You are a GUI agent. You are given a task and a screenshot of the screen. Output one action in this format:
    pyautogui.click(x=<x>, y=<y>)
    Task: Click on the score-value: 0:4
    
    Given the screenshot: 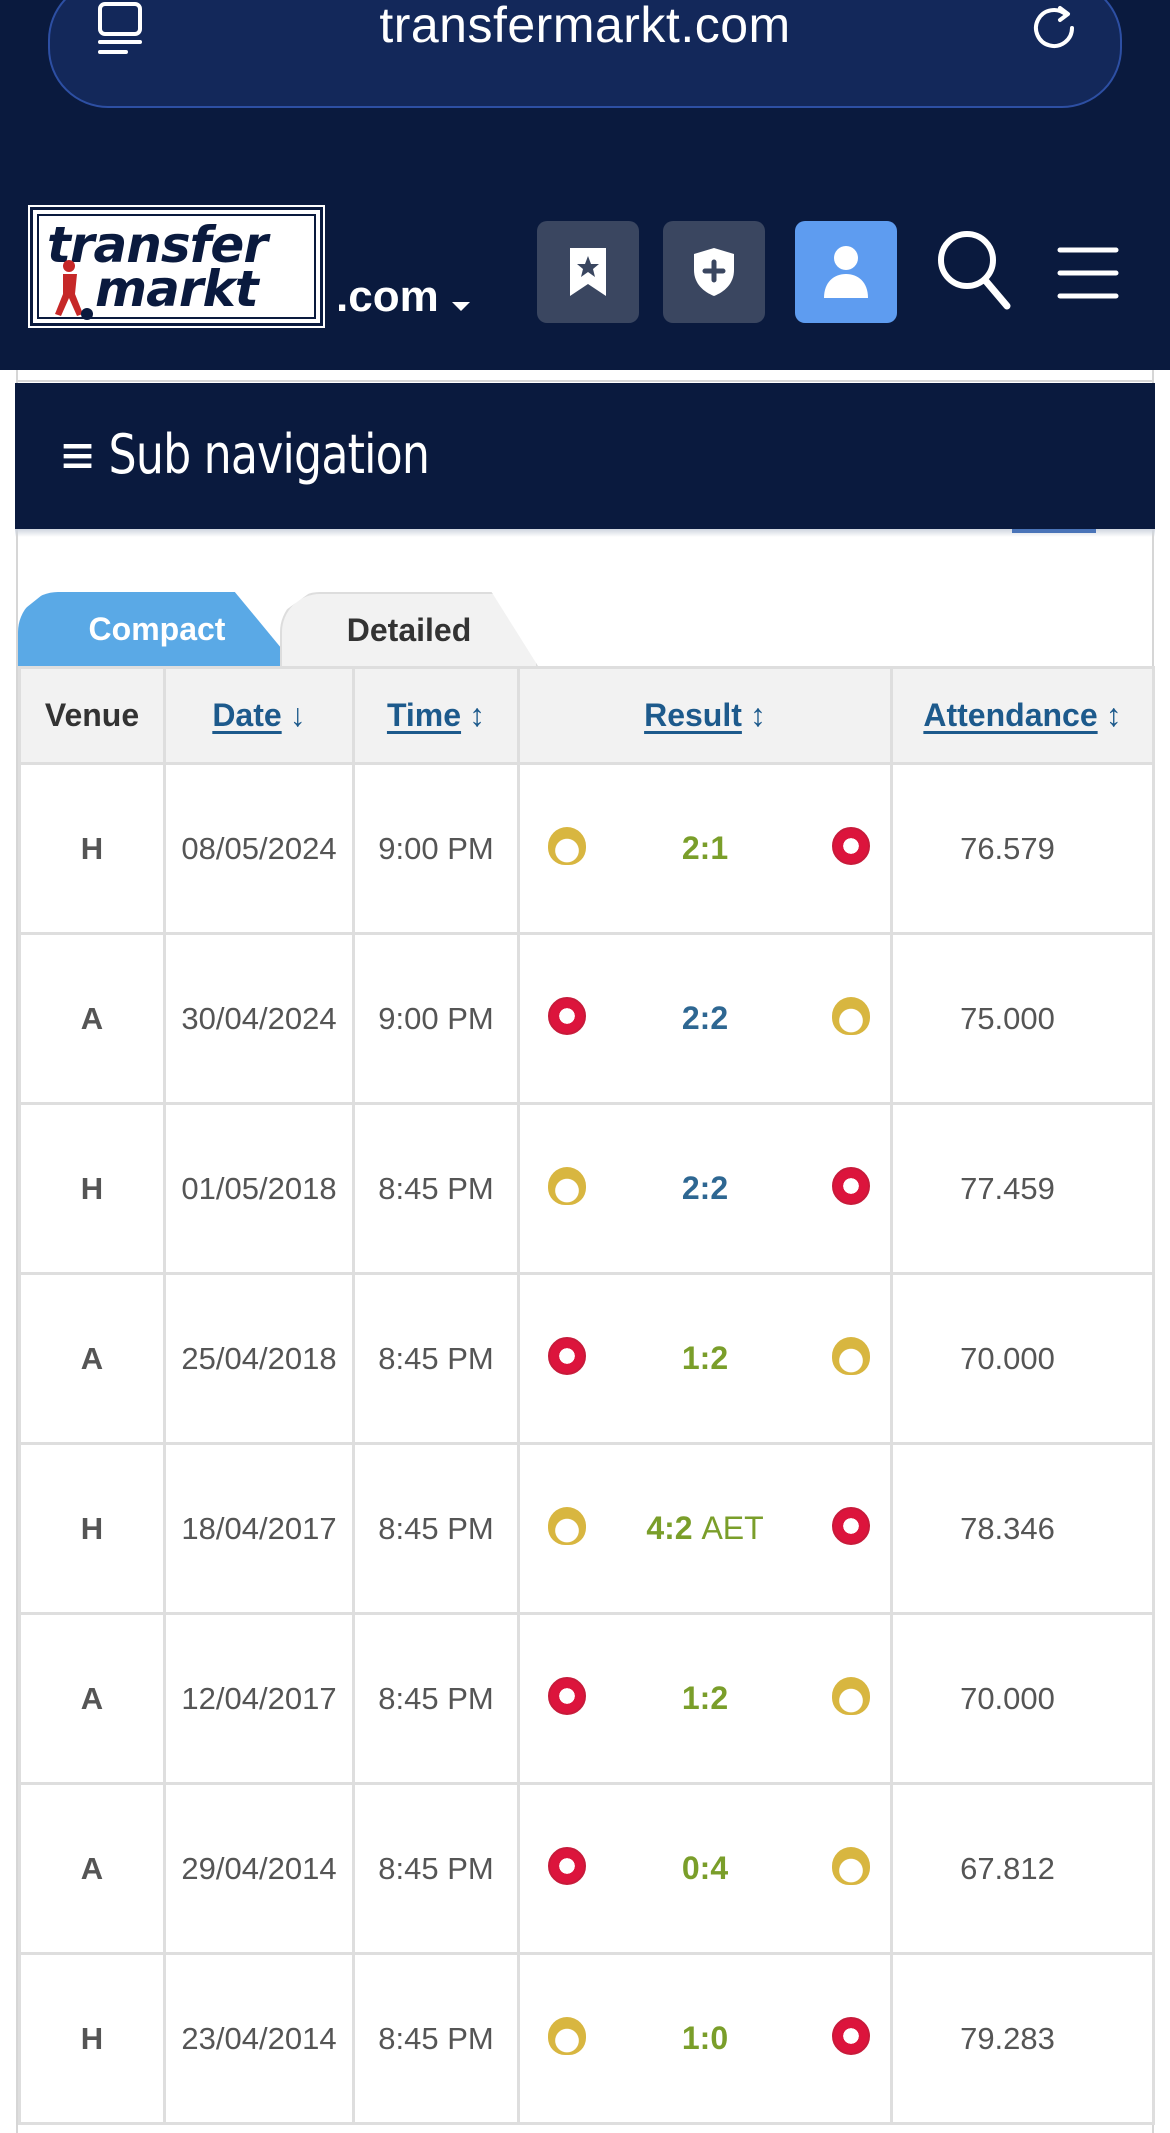 What is the action you would take?
    pyautogui.click(x=705, y=1868)
    